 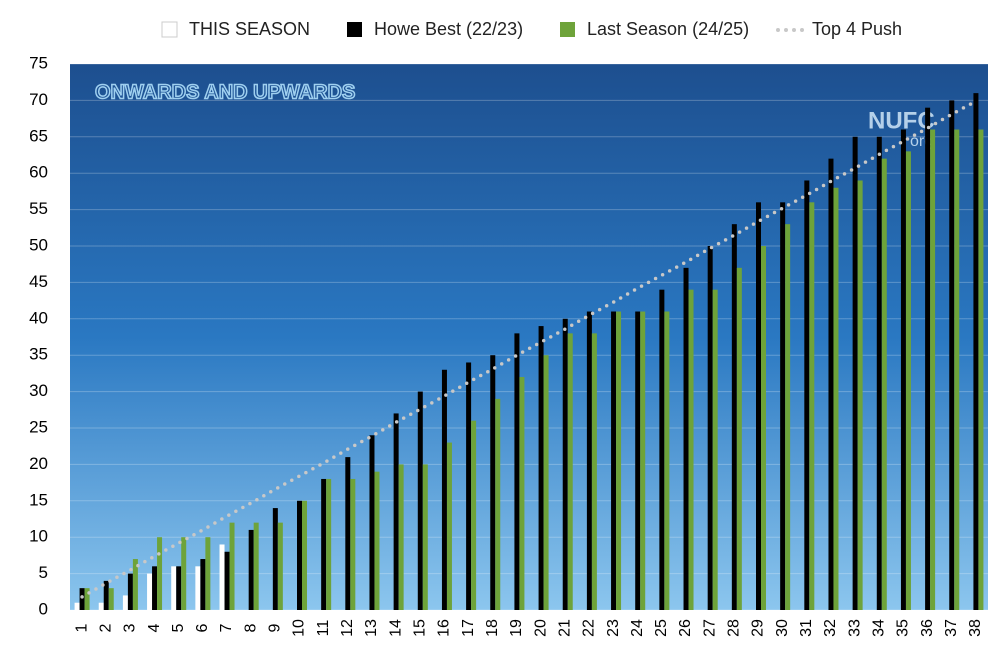 I want to click on x-tick-label: 8, so click(x=250, y=627).